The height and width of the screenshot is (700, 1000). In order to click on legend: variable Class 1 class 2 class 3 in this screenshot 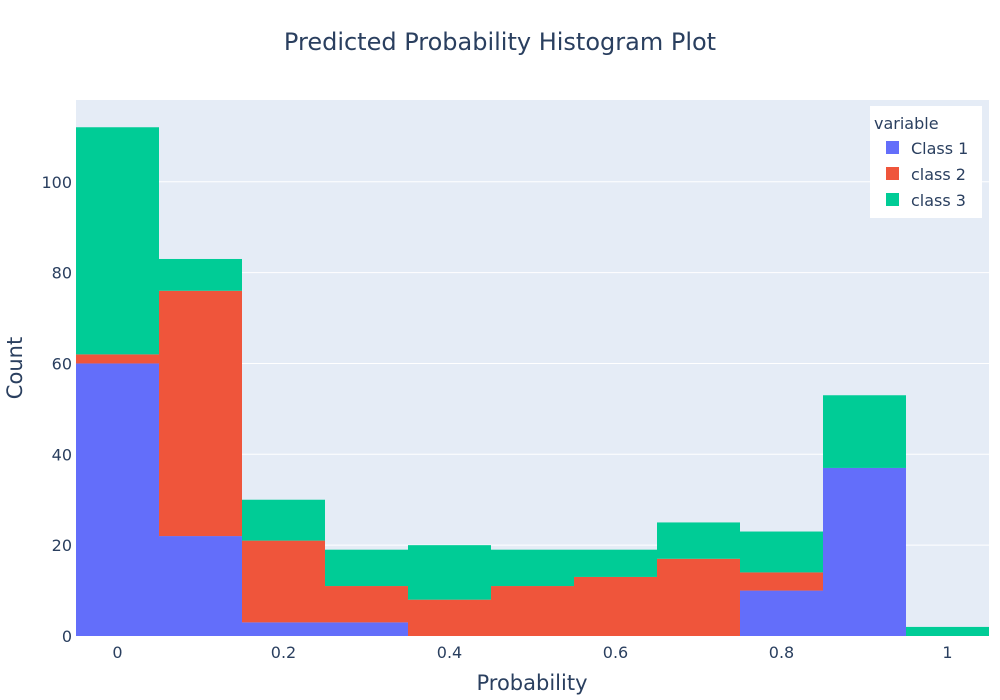, I will do `click(926, 162)`.